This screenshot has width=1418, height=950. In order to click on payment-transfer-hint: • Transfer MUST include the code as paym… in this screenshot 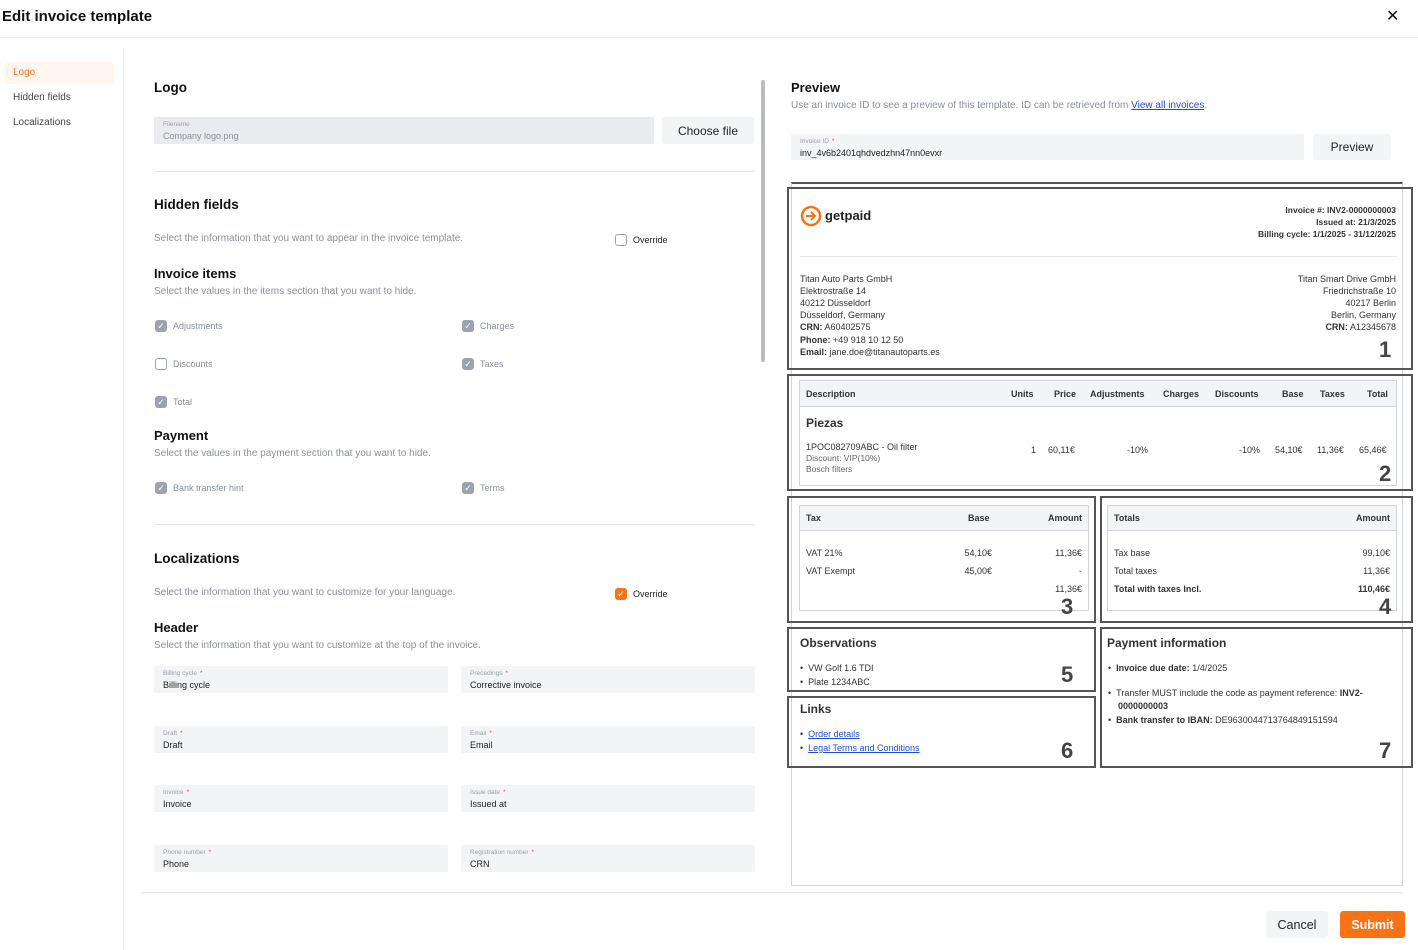, I will do `click(1235, 693)`.